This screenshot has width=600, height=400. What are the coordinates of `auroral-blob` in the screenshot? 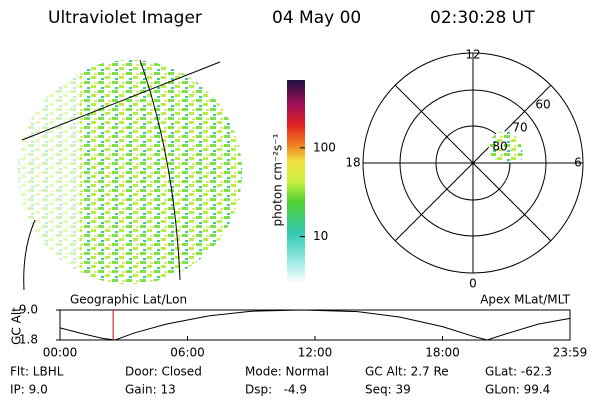 It's located at (505, 147).